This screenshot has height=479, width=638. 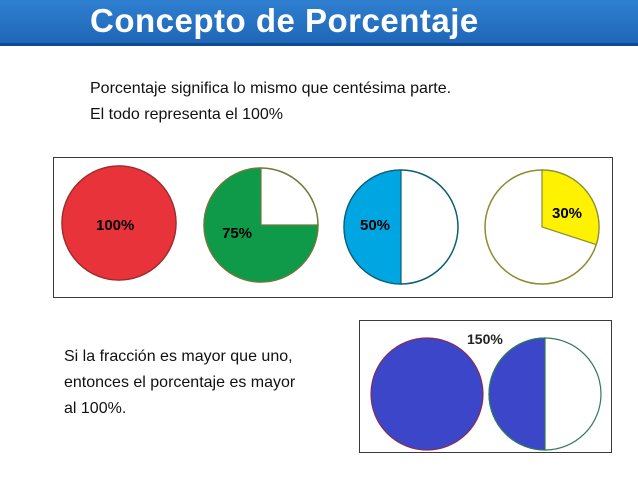 What do you see at coordinates (517, 394) in the screenshot?
I see `half-circle-fill` at bounding box center [517, 394].